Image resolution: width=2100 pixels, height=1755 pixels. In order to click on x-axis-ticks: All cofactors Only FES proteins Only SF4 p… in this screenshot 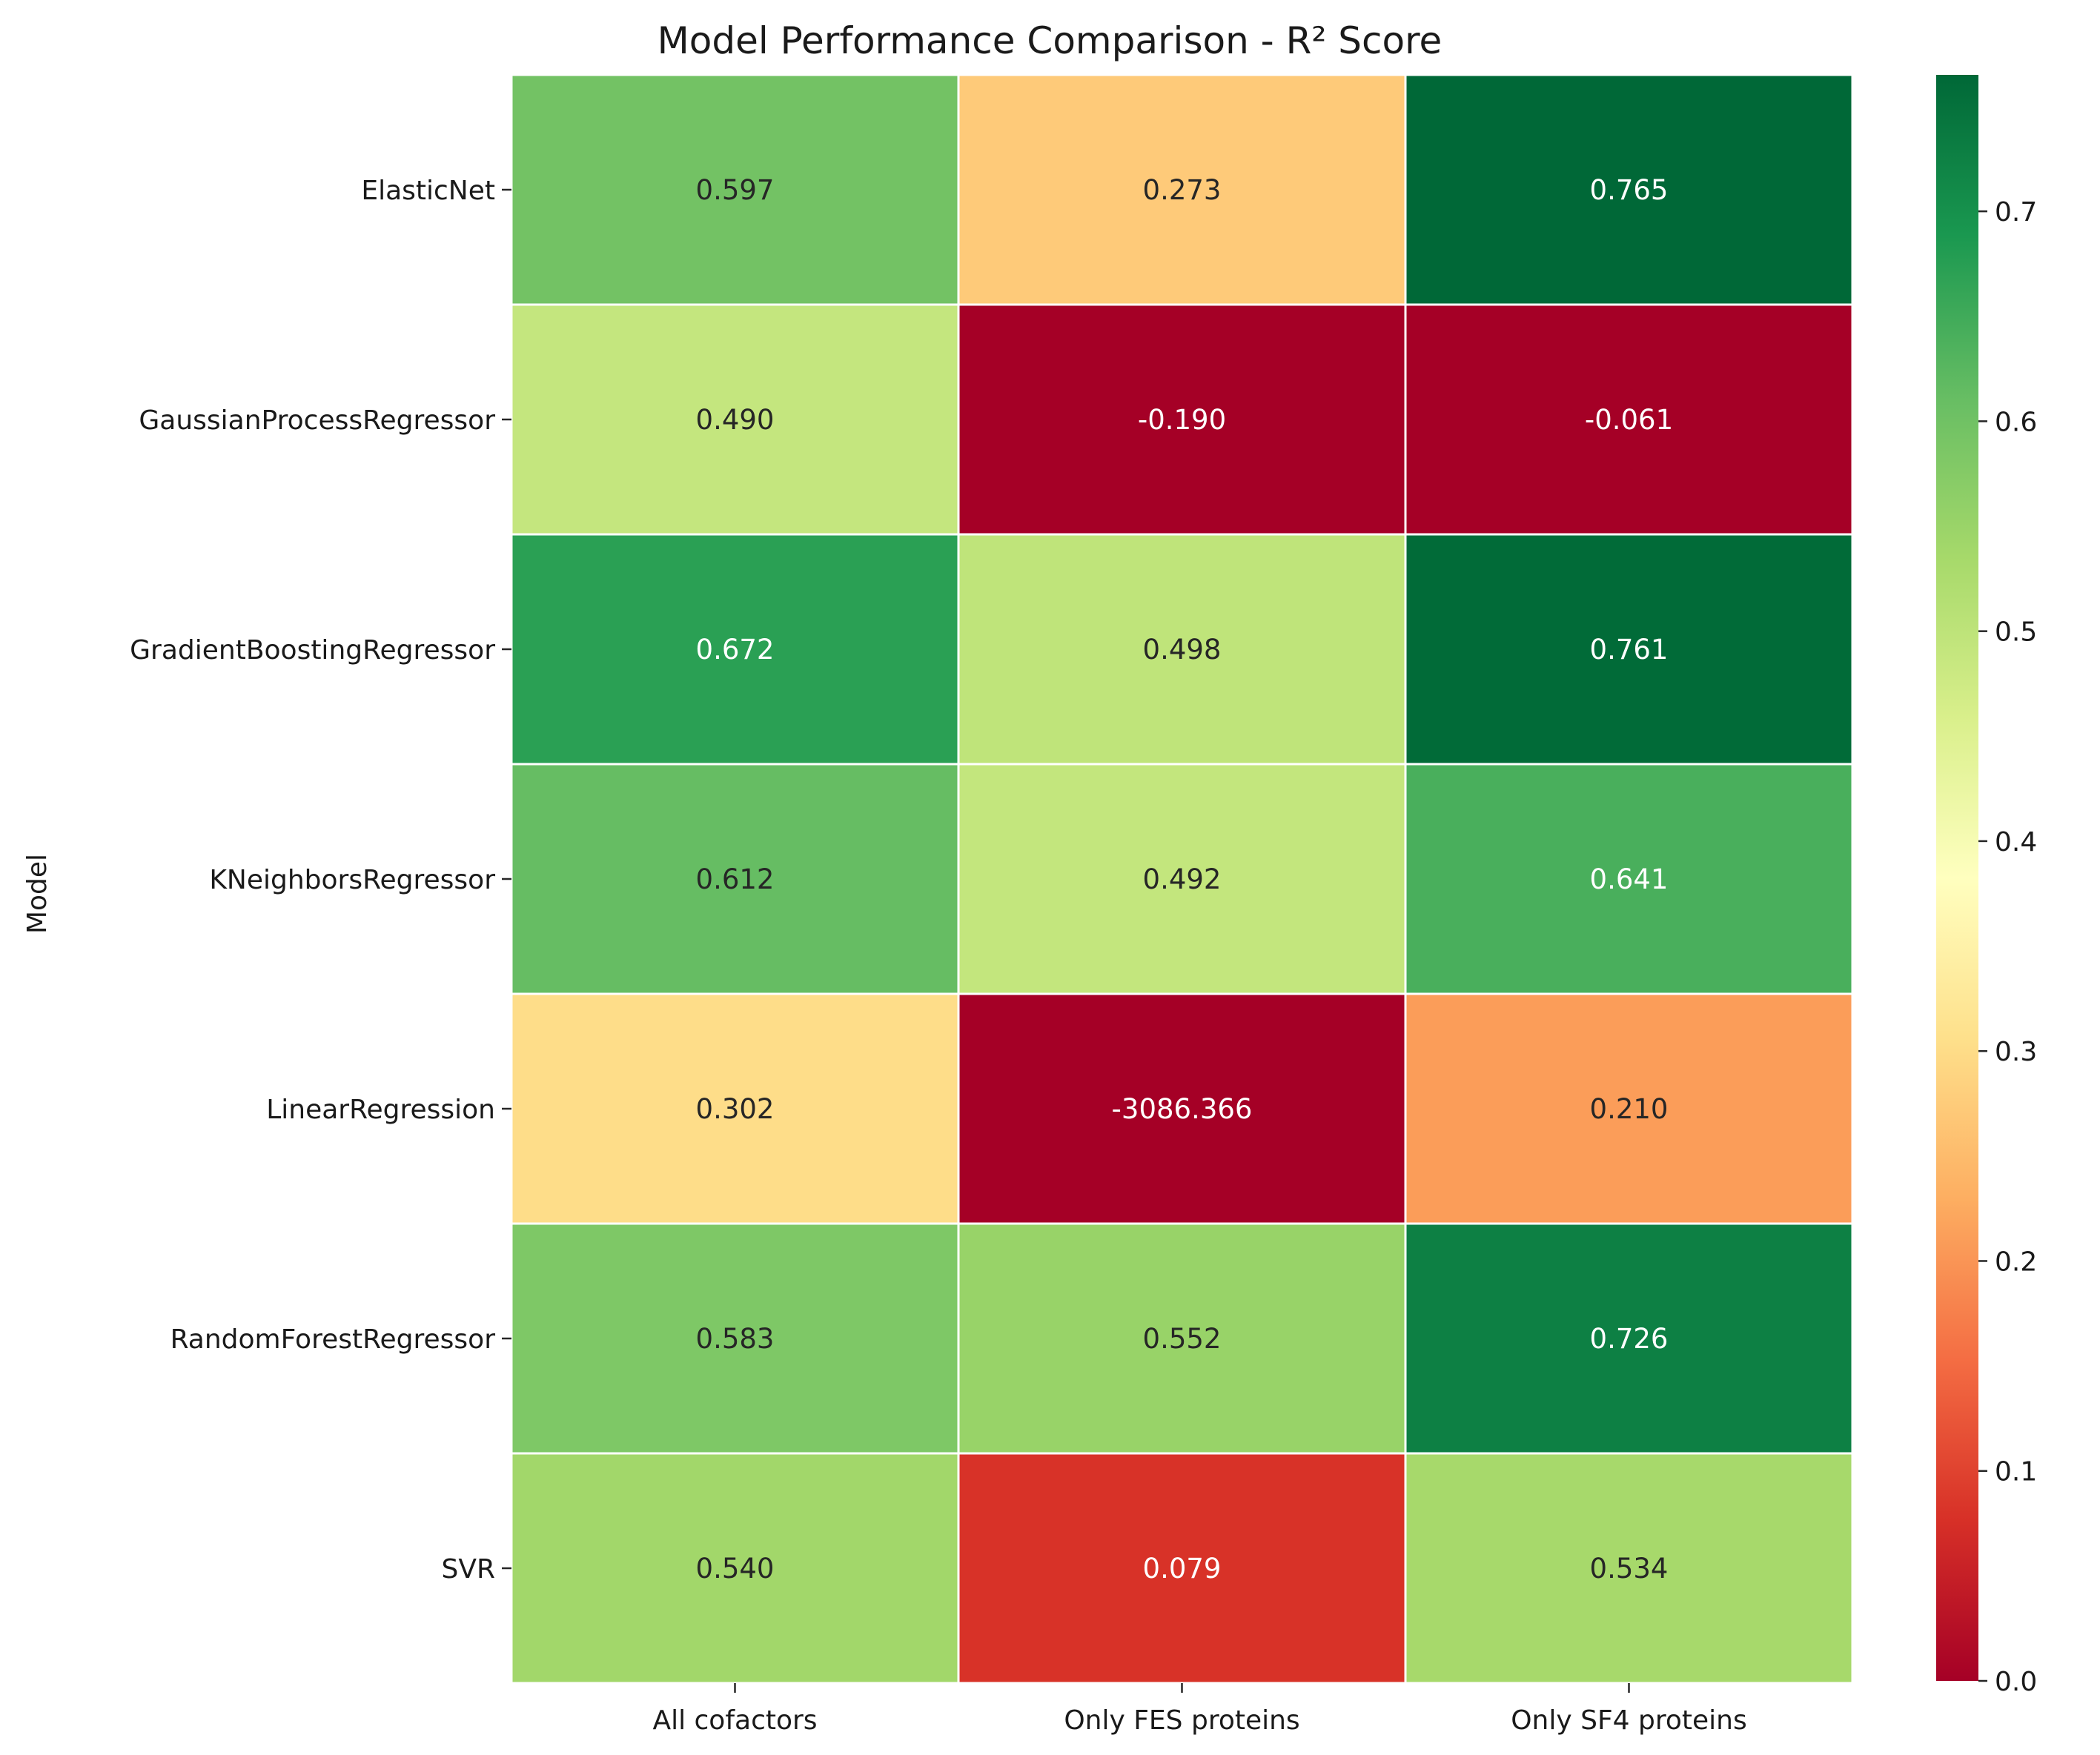, I will do `click(1199, 1710)`.